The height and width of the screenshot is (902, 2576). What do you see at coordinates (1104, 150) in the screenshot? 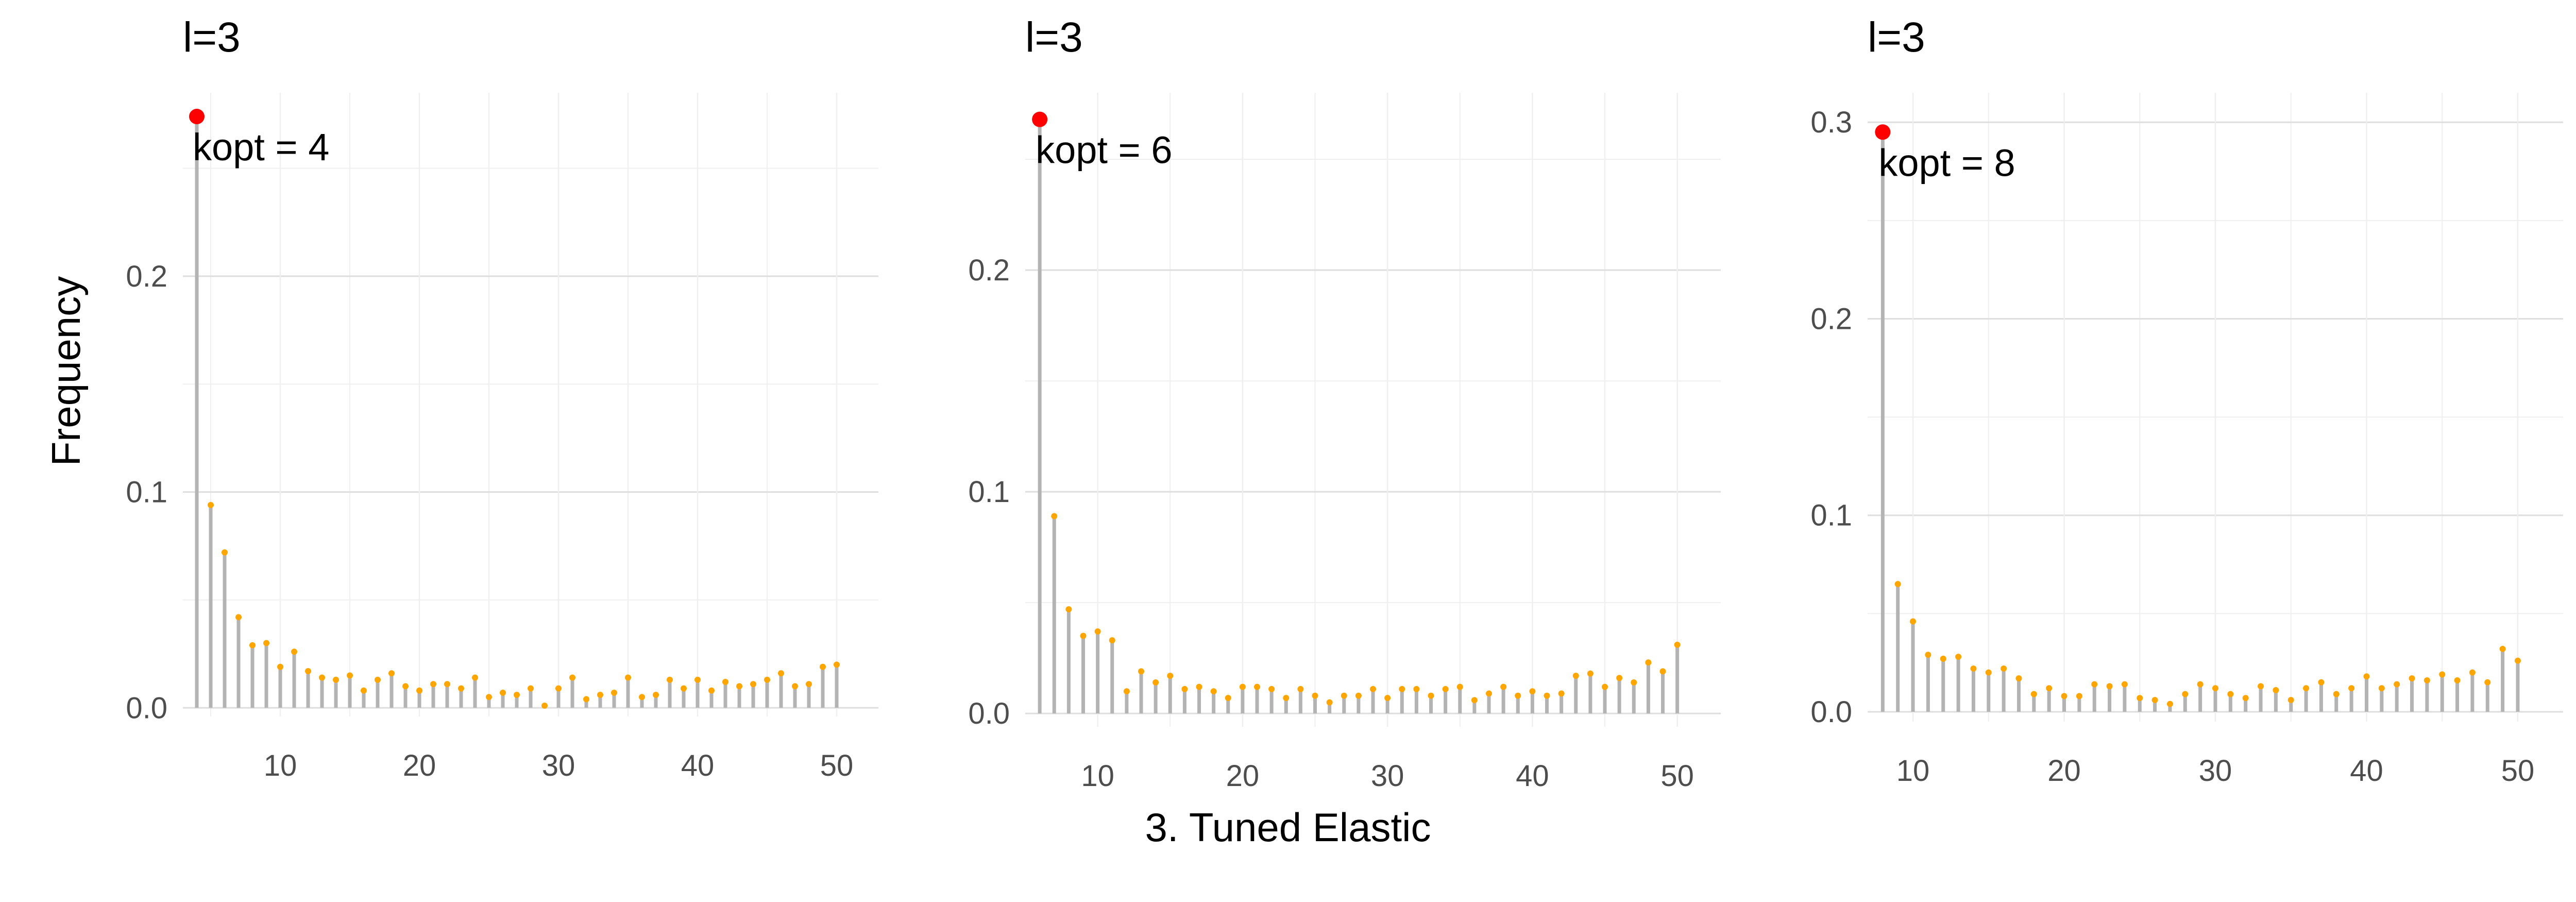
I see `kopt-annotation: kopt = 6` at bounding box center [1104, 150].